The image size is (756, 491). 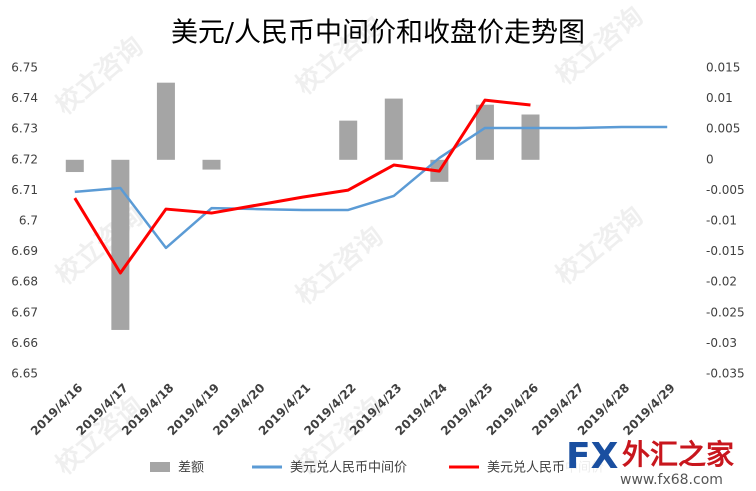 I want to click on y2-tick-label: -0.005, so click(x=725, y=190).